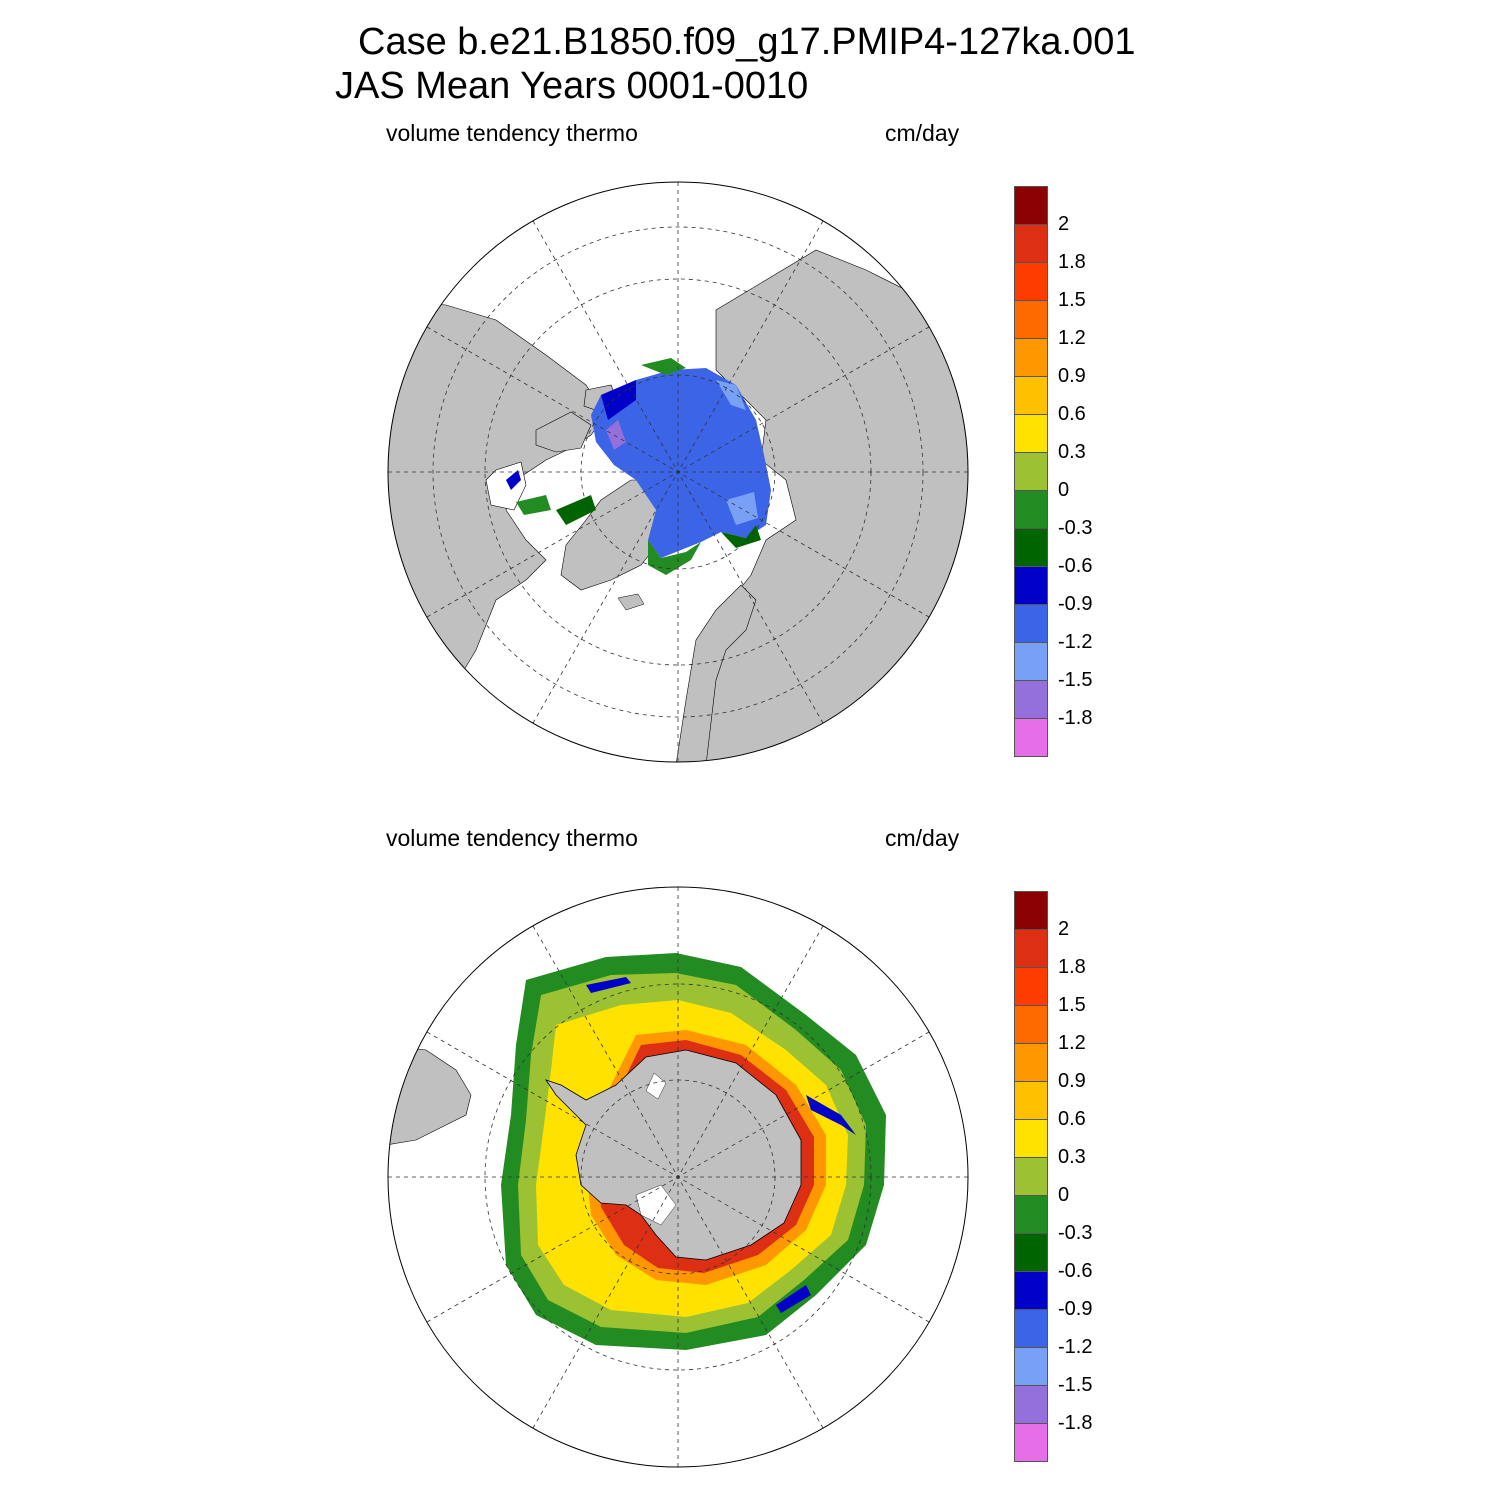 This screenshot has width=1500, height=1500. Describe the element at coordinates (631, 602) in the screenshot. I see `iceland-land` at that location.